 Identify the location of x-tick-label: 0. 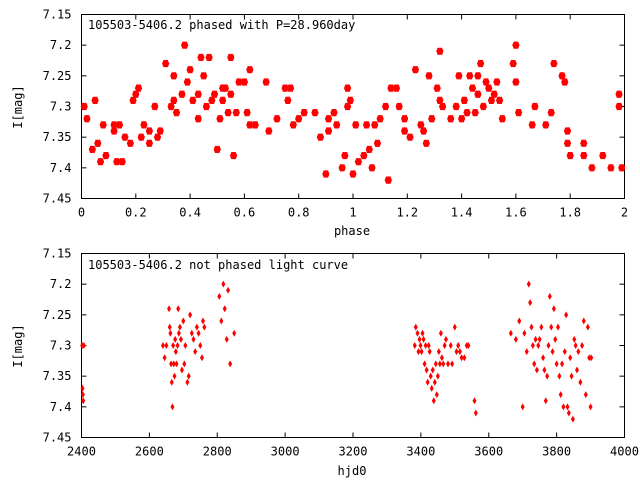
(81, 213).